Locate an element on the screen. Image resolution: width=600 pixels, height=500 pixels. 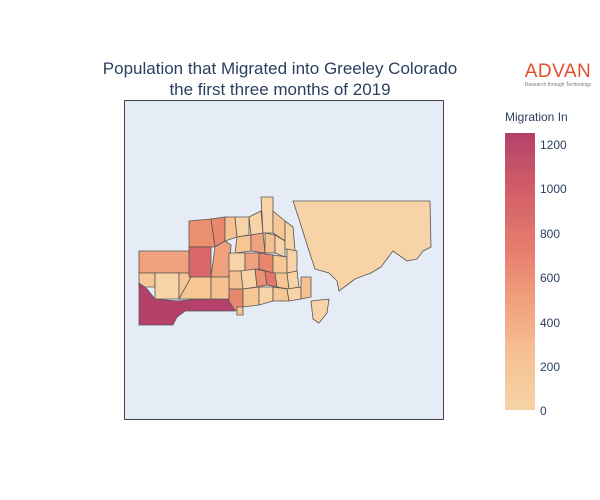
colorbar-tick: 0 is located at coordinates (543, 411).